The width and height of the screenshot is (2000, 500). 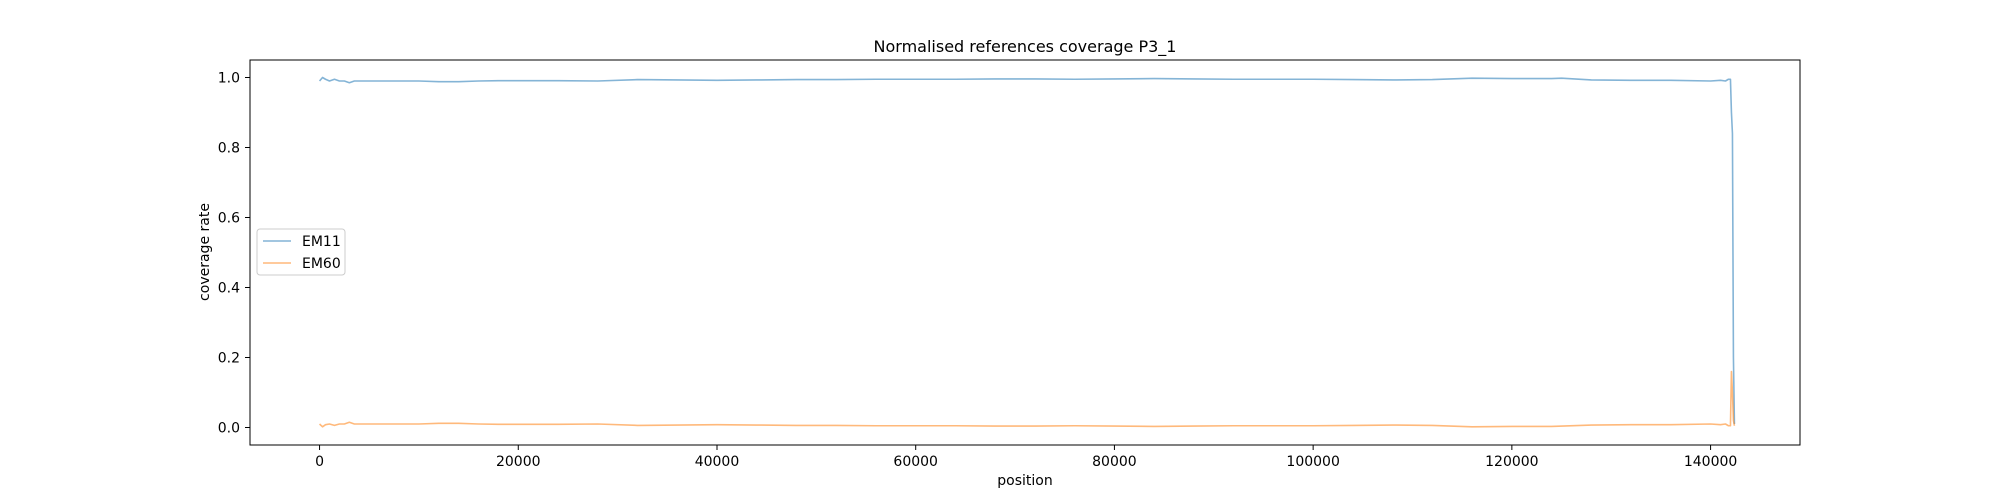 What do you see at coordinates (1026, 457) in the screenshot?
I see `x-axis: 0 20000 40000 60000 80000 100000 120000 140000` at bounding box center [1026, 457].